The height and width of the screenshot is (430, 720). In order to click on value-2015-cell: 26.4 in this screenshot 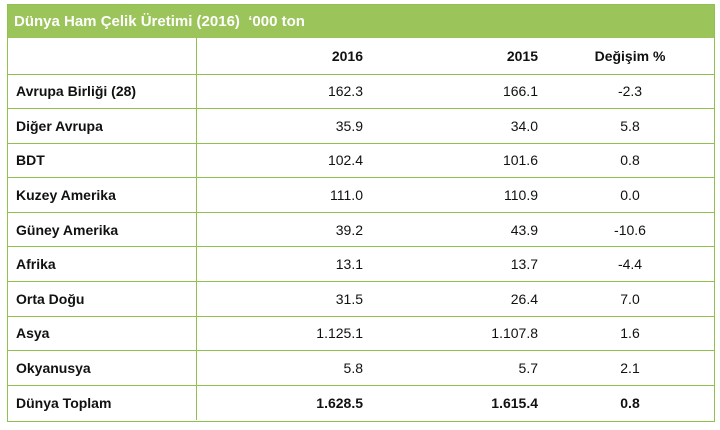, I will do `click(458, 299)`.